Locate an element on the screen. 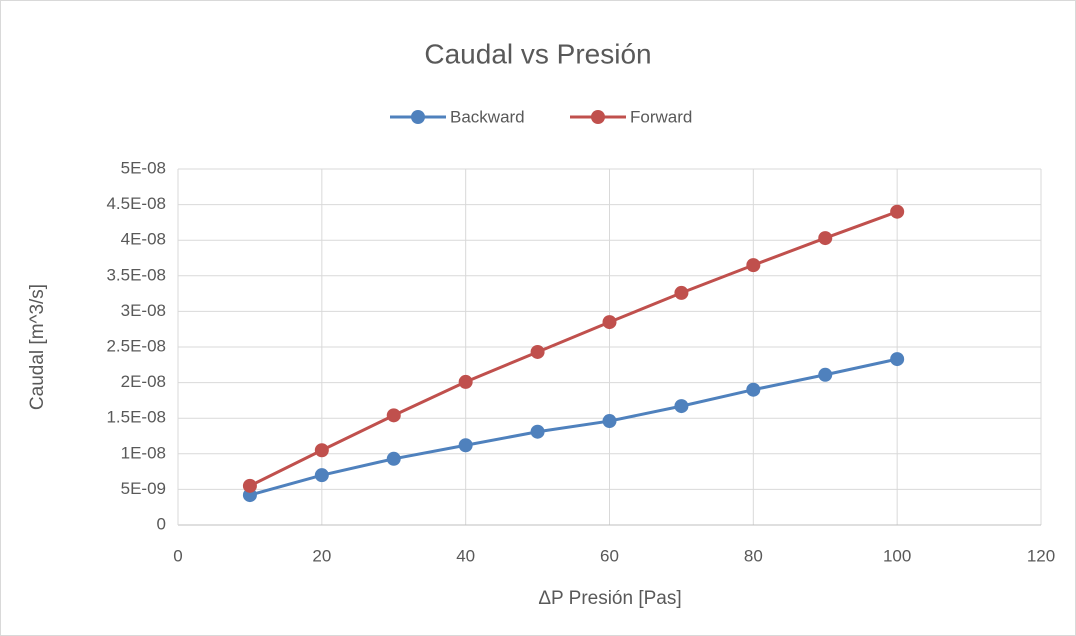  x-tick-label: 120 is located at coordinates (1041, 555).